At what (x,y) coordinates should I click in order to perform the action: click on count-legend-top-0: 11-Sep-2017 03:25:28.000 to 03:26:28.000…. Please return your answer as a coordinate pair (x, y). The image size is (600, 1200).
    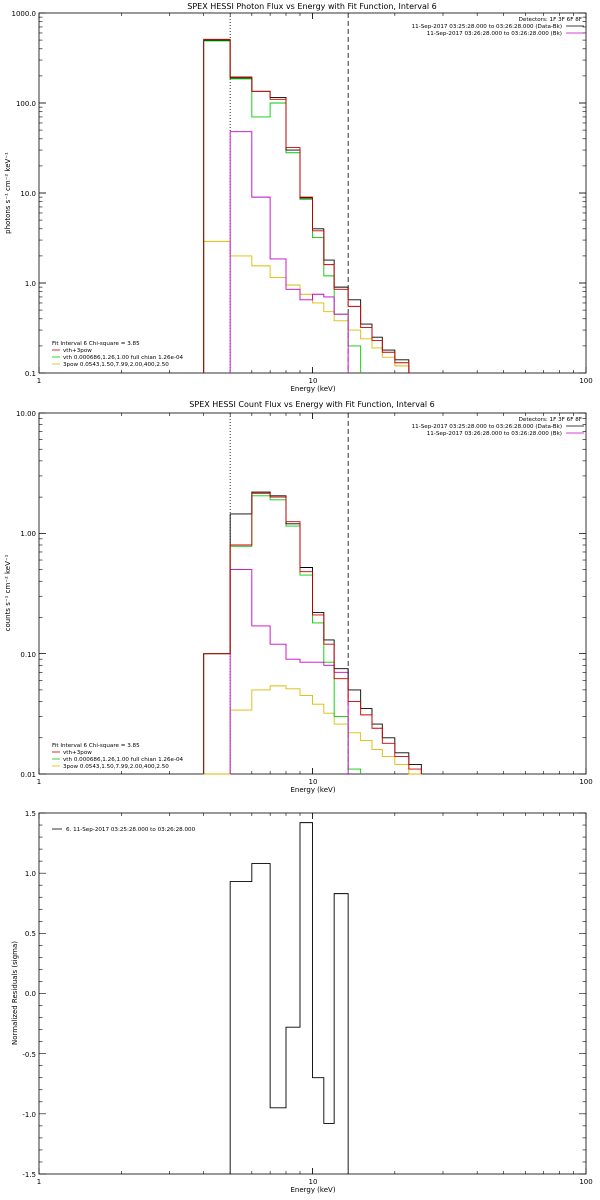
    Looking at the image, I should click on (487, 427).